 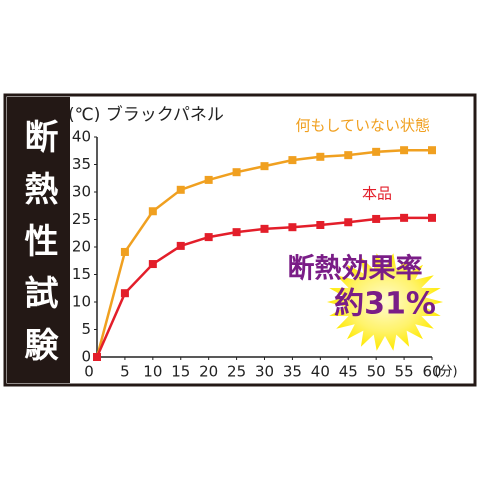 I want to click on x-tick-label: 40, so click(x=320, y=372).